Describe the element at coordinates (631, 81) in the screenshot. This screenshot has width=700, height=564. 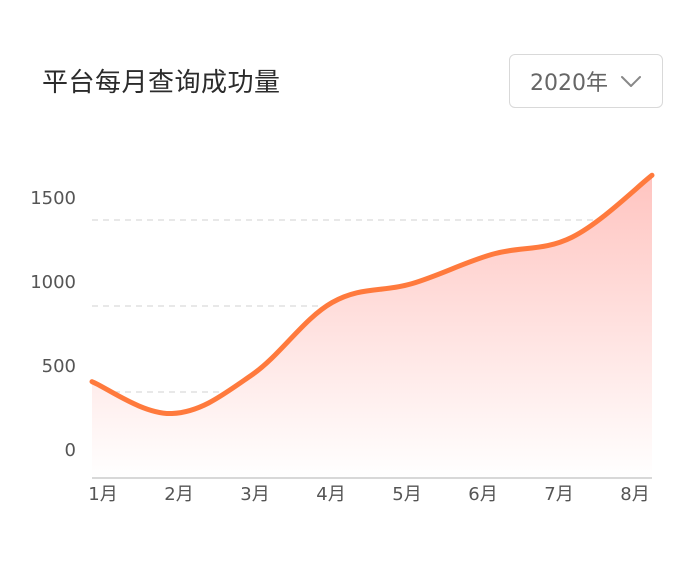
I see `chevron-down-icon` at that location.